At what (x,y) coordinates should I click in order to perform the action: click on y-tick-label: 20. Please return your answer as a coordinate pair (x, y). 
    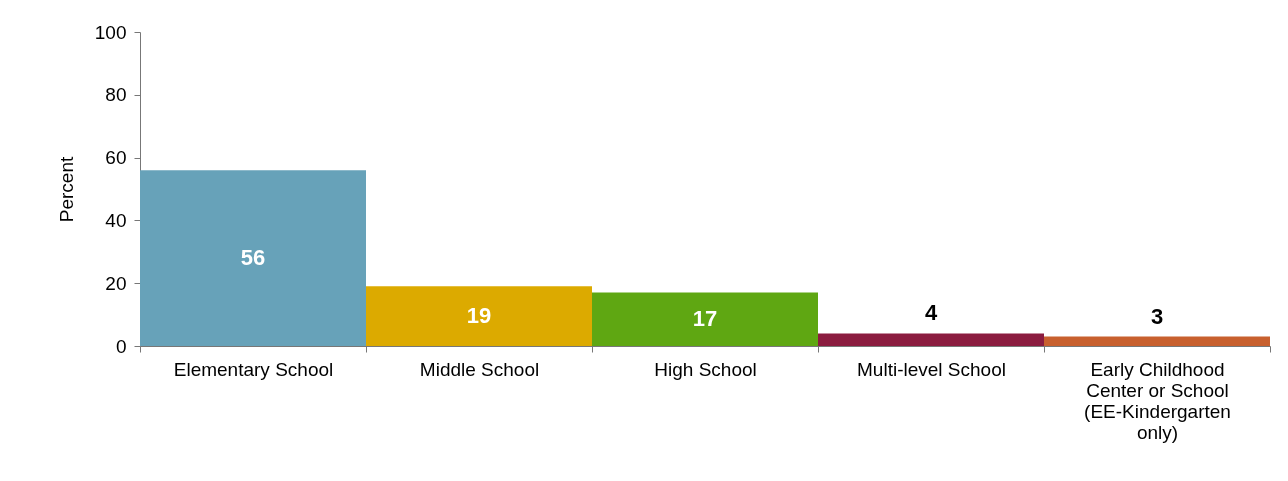
    Looking at the image, I should click on (116, 283).